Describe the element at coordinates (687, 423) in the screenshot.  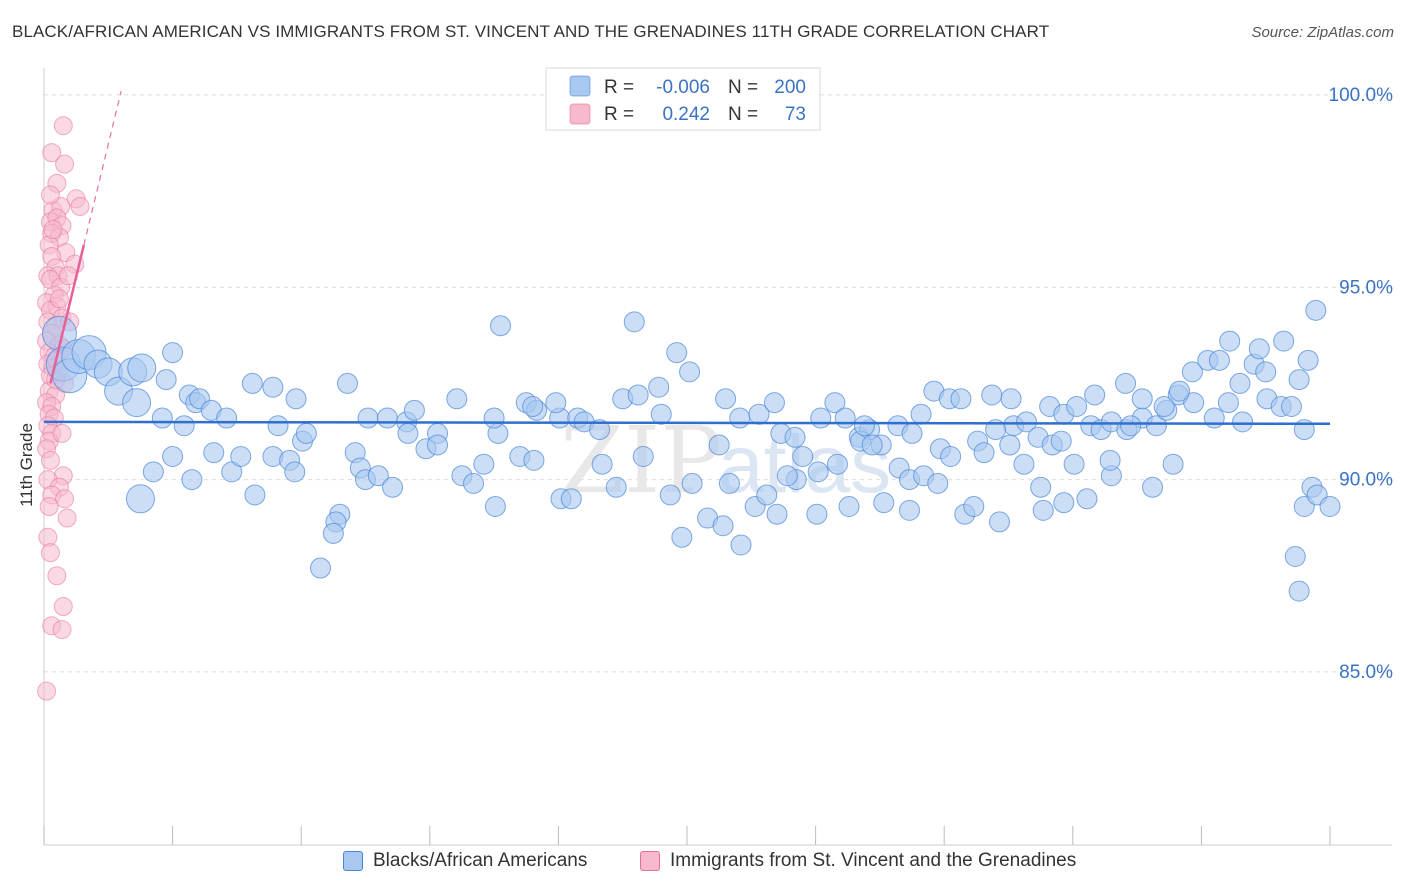
I see `blue-trend-line` at that location.